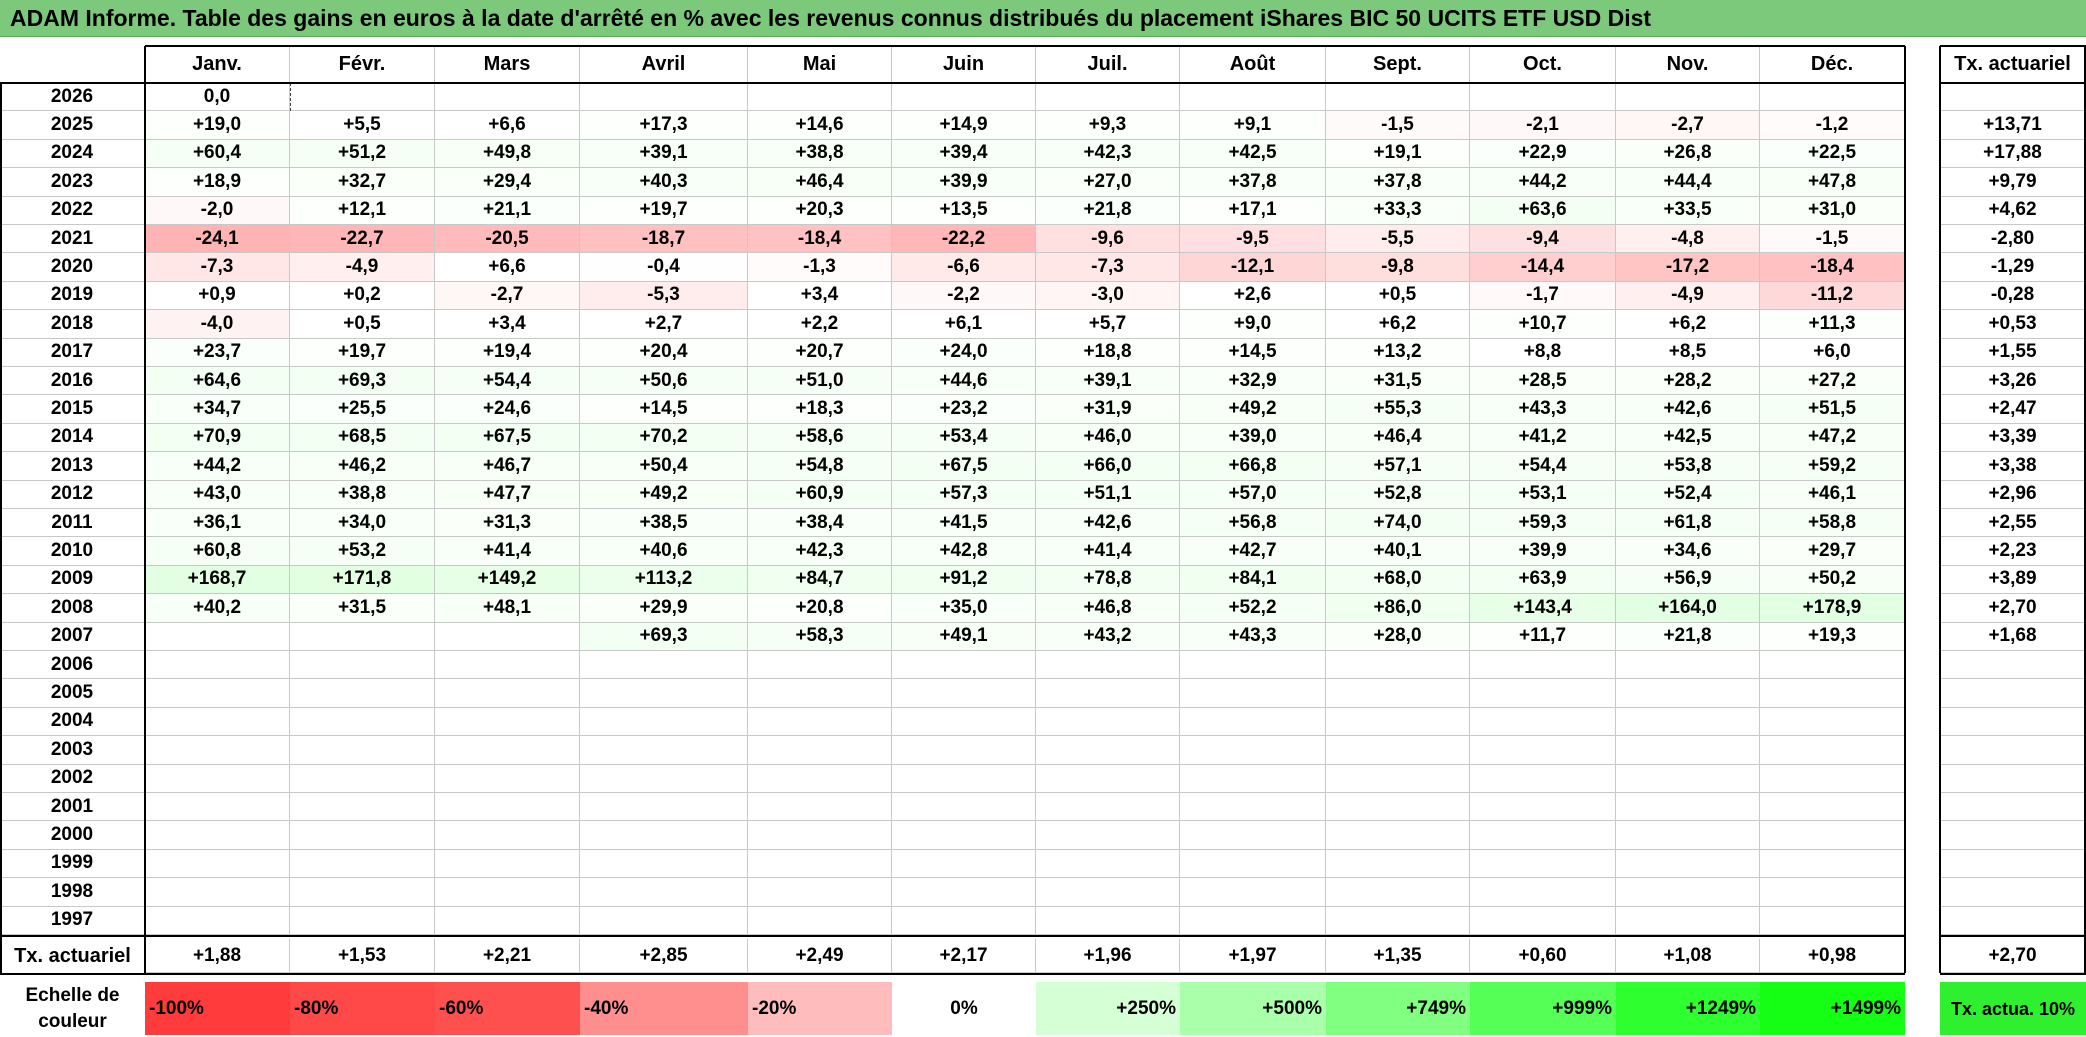  Describe the element at coordinates (1543, 466) in the screenshot. I see `table-cell: +54,4` at that location.